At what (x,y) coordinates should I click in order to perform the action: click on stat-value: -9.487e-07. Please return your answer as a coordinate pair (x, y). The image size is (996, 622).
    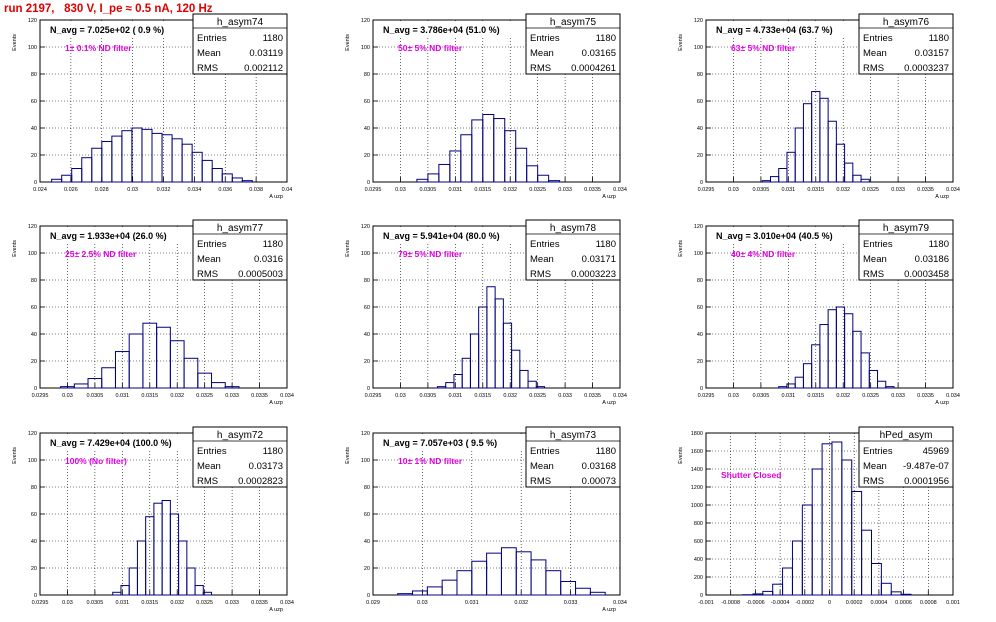
    Looking at the image, I should click on (926, 466).